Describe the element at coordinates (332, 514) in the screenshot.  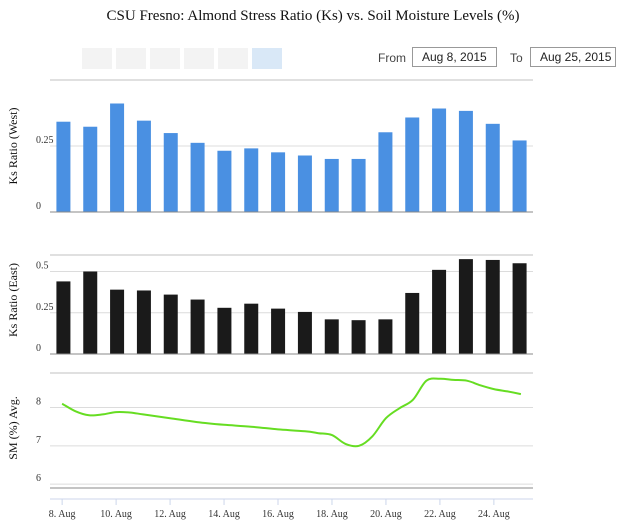
I see `x-tick-label: 18. Aug` at that location.